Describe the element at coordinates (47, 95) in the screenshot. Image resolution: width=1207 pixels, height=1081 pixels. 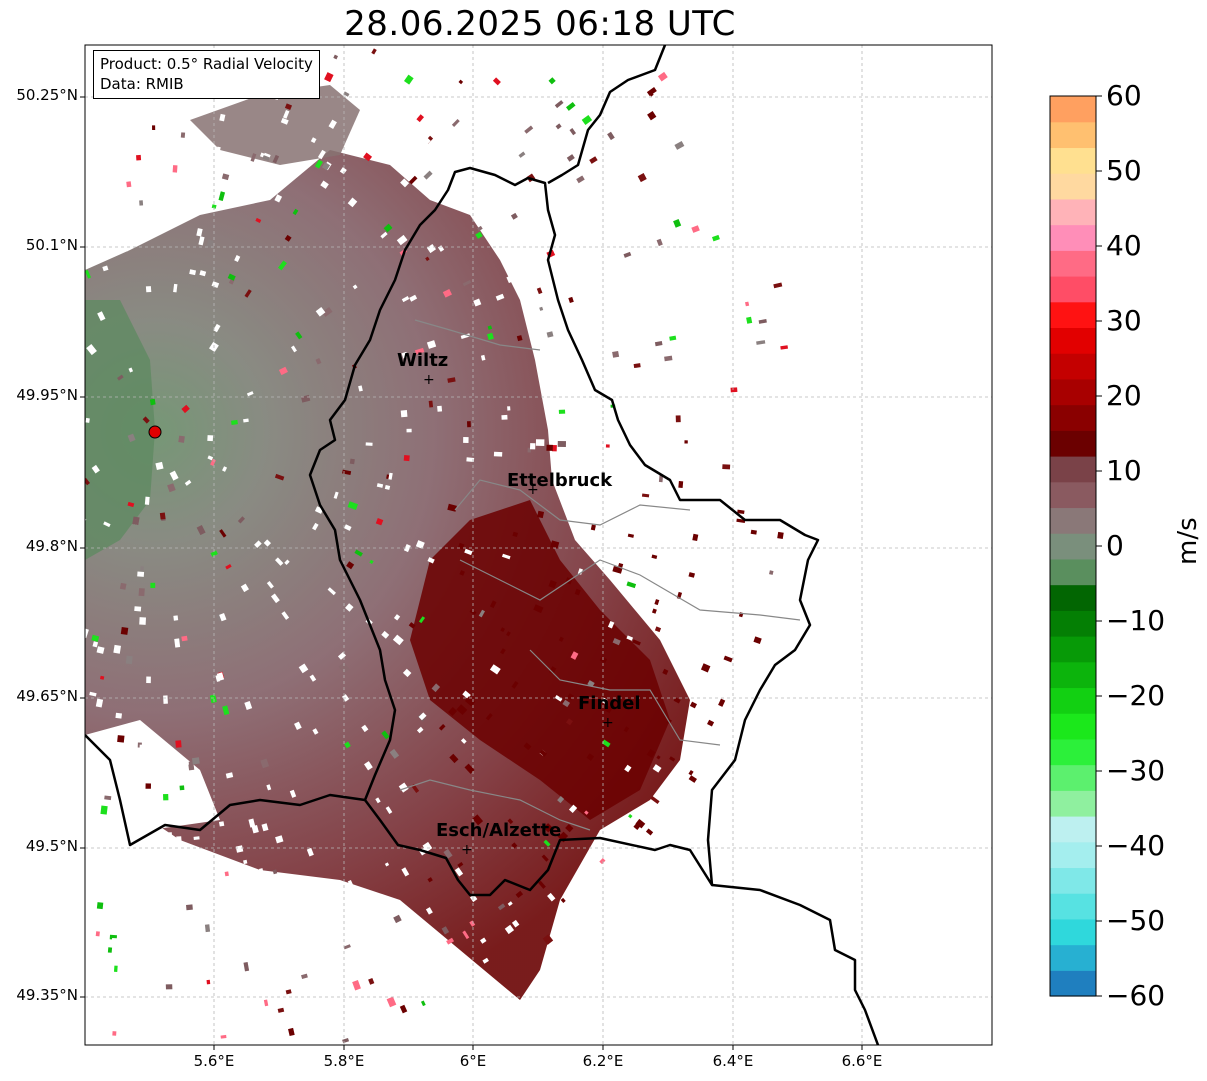
I see `lat-label: 50.25°N` at that location.